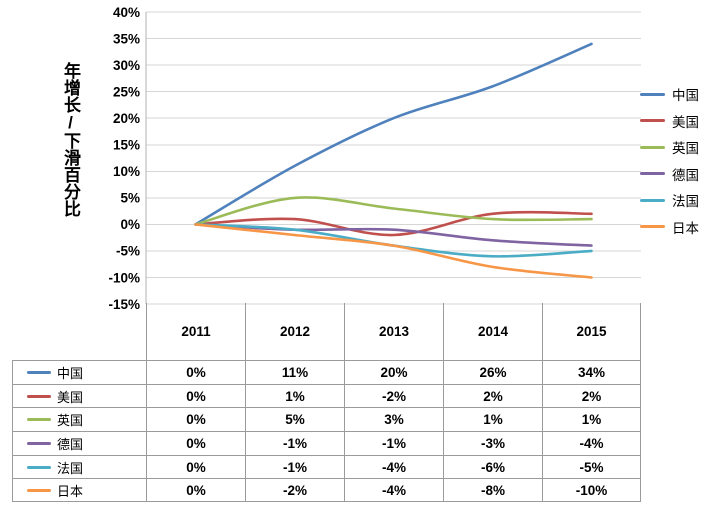 The height and width of the screenshot is (510, 709). What do you see at coordinates (294, 419) in the screenshot?
I see `table-value-uk-2012: 5%` at bounding box center [294, 419].